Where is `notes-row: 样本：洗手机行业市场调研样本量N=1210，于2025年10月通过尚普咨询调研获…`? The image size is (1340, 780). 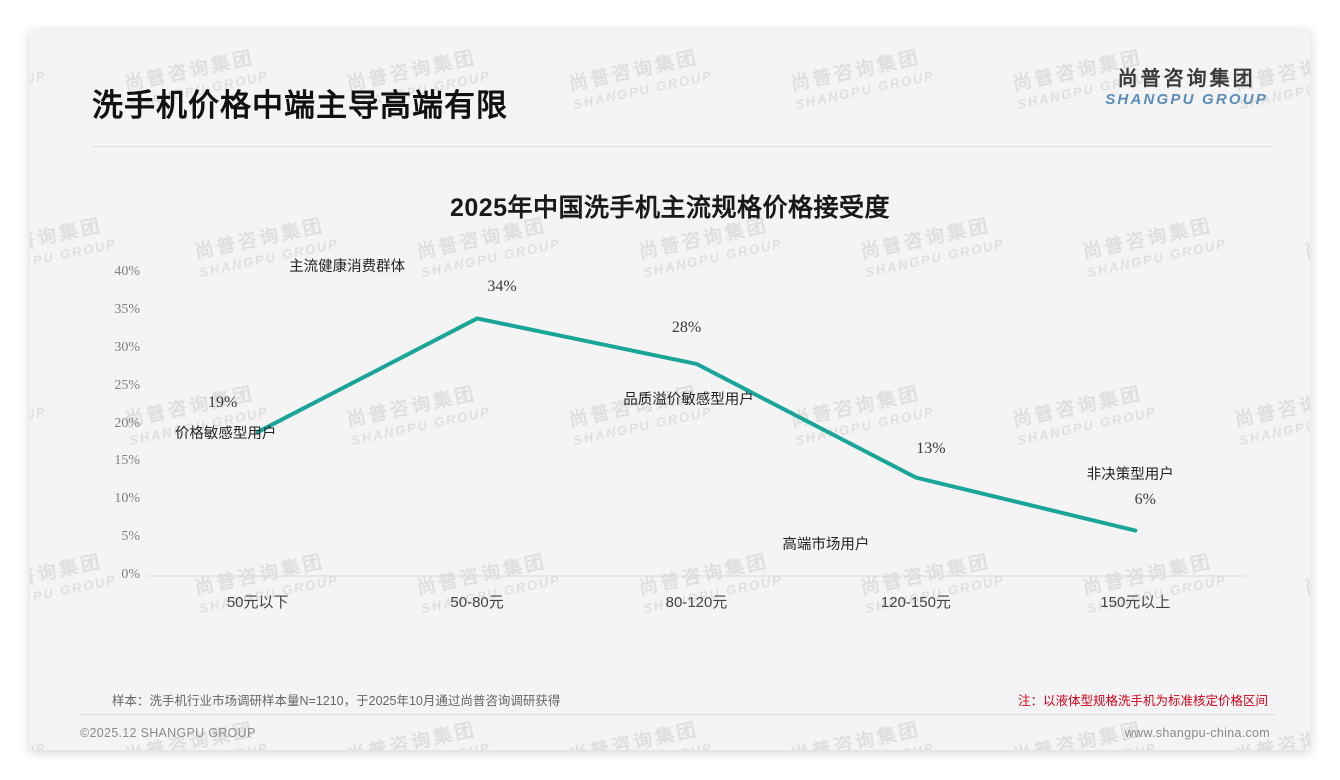
notes-row: 样本：洗手机行业市场调研样本量N=1210，于2025年10月通过尚普咨询调研获… is located at coordinates (670, 699).